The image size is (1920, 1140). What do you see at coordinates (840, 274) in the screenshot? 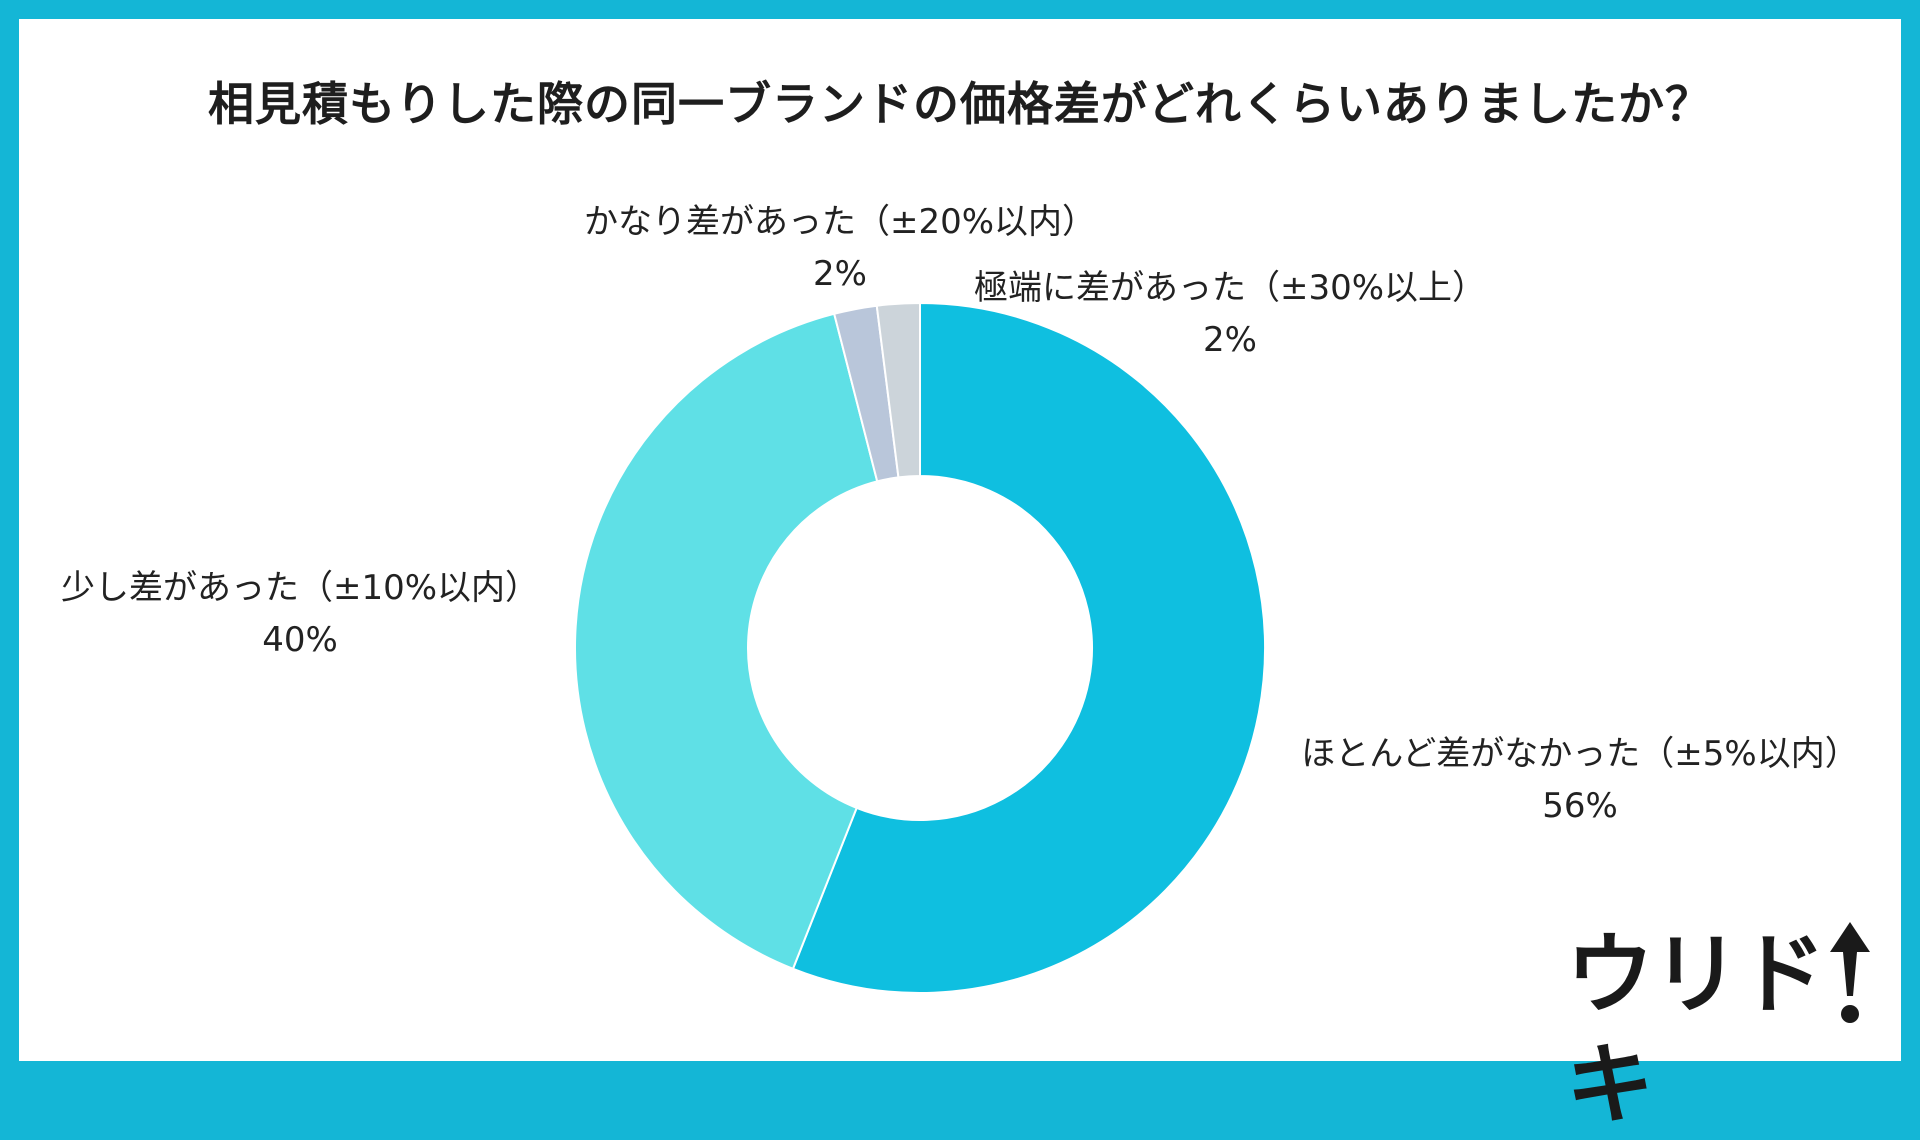
I see `slice-label-kanari-value: 2%` at bounding box center [840, 274].